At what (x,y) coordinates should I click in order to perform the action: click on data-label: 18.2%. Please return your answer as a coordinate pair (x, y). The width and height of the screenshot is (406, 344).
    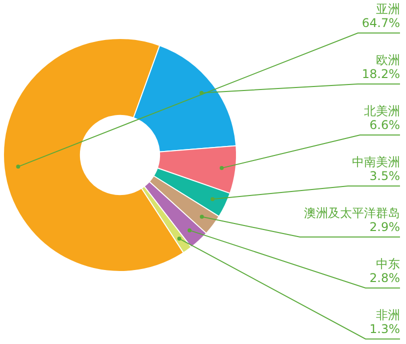
    Looking at the image, I should click on (381, 74).